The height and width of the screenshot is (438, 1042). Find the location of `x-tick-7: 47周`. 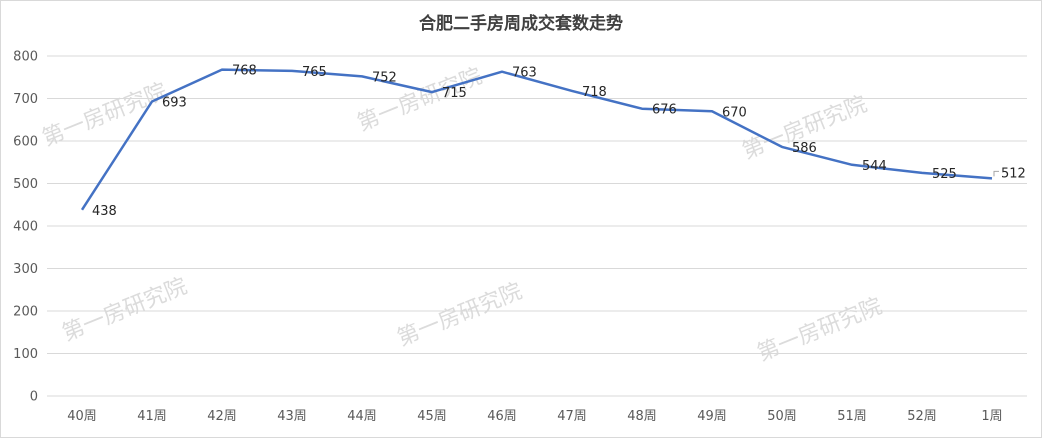

x-tick-7: 47周 is located at coordinates (572, 416).